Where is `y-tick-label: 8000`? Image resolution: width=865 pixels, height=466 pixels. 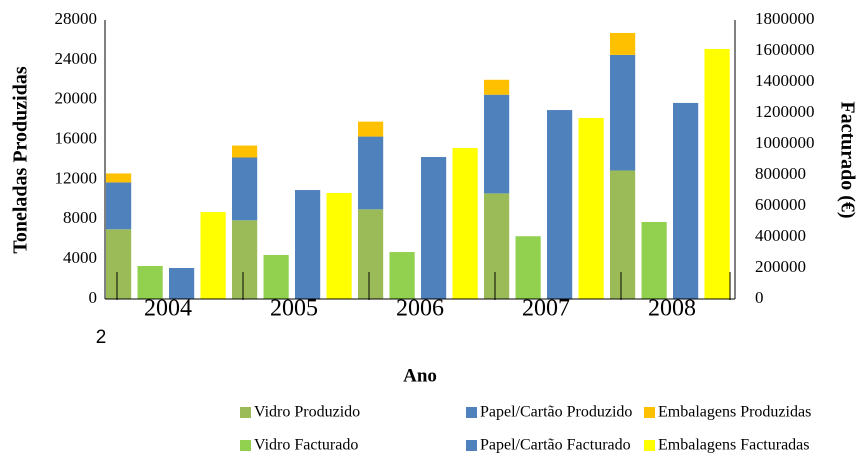
y-tick-label: 8000 is located at coordinates (80, 217).